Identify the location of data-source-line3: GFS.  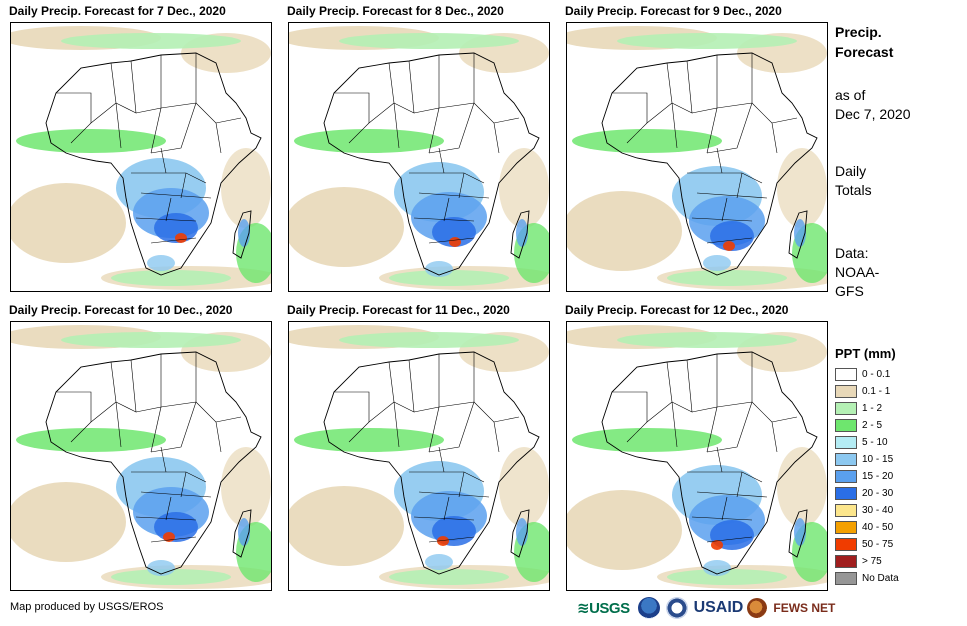
(849, 291).